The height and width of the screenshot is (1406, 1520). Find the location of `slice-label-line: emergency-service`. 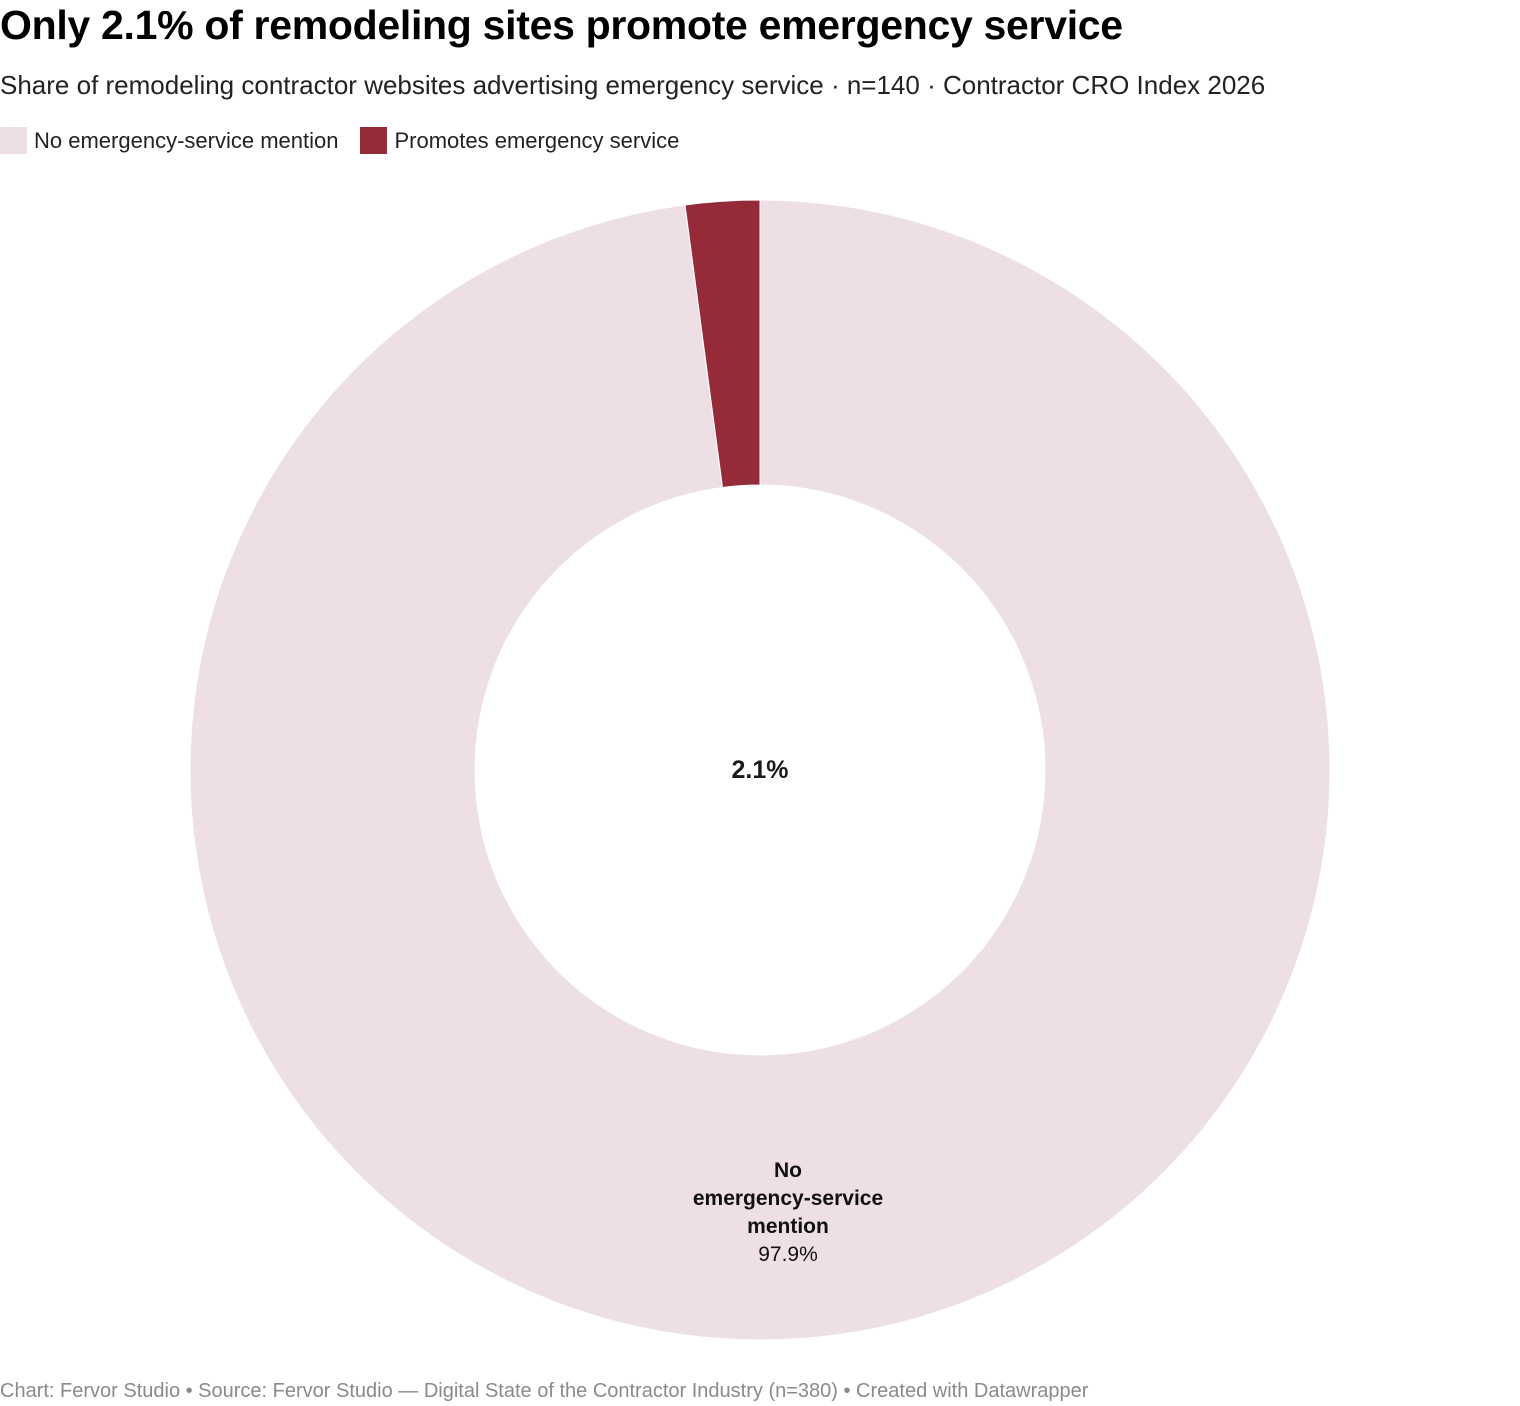

slice-label-line: emergency-service is located at coordinates (788, 1198).